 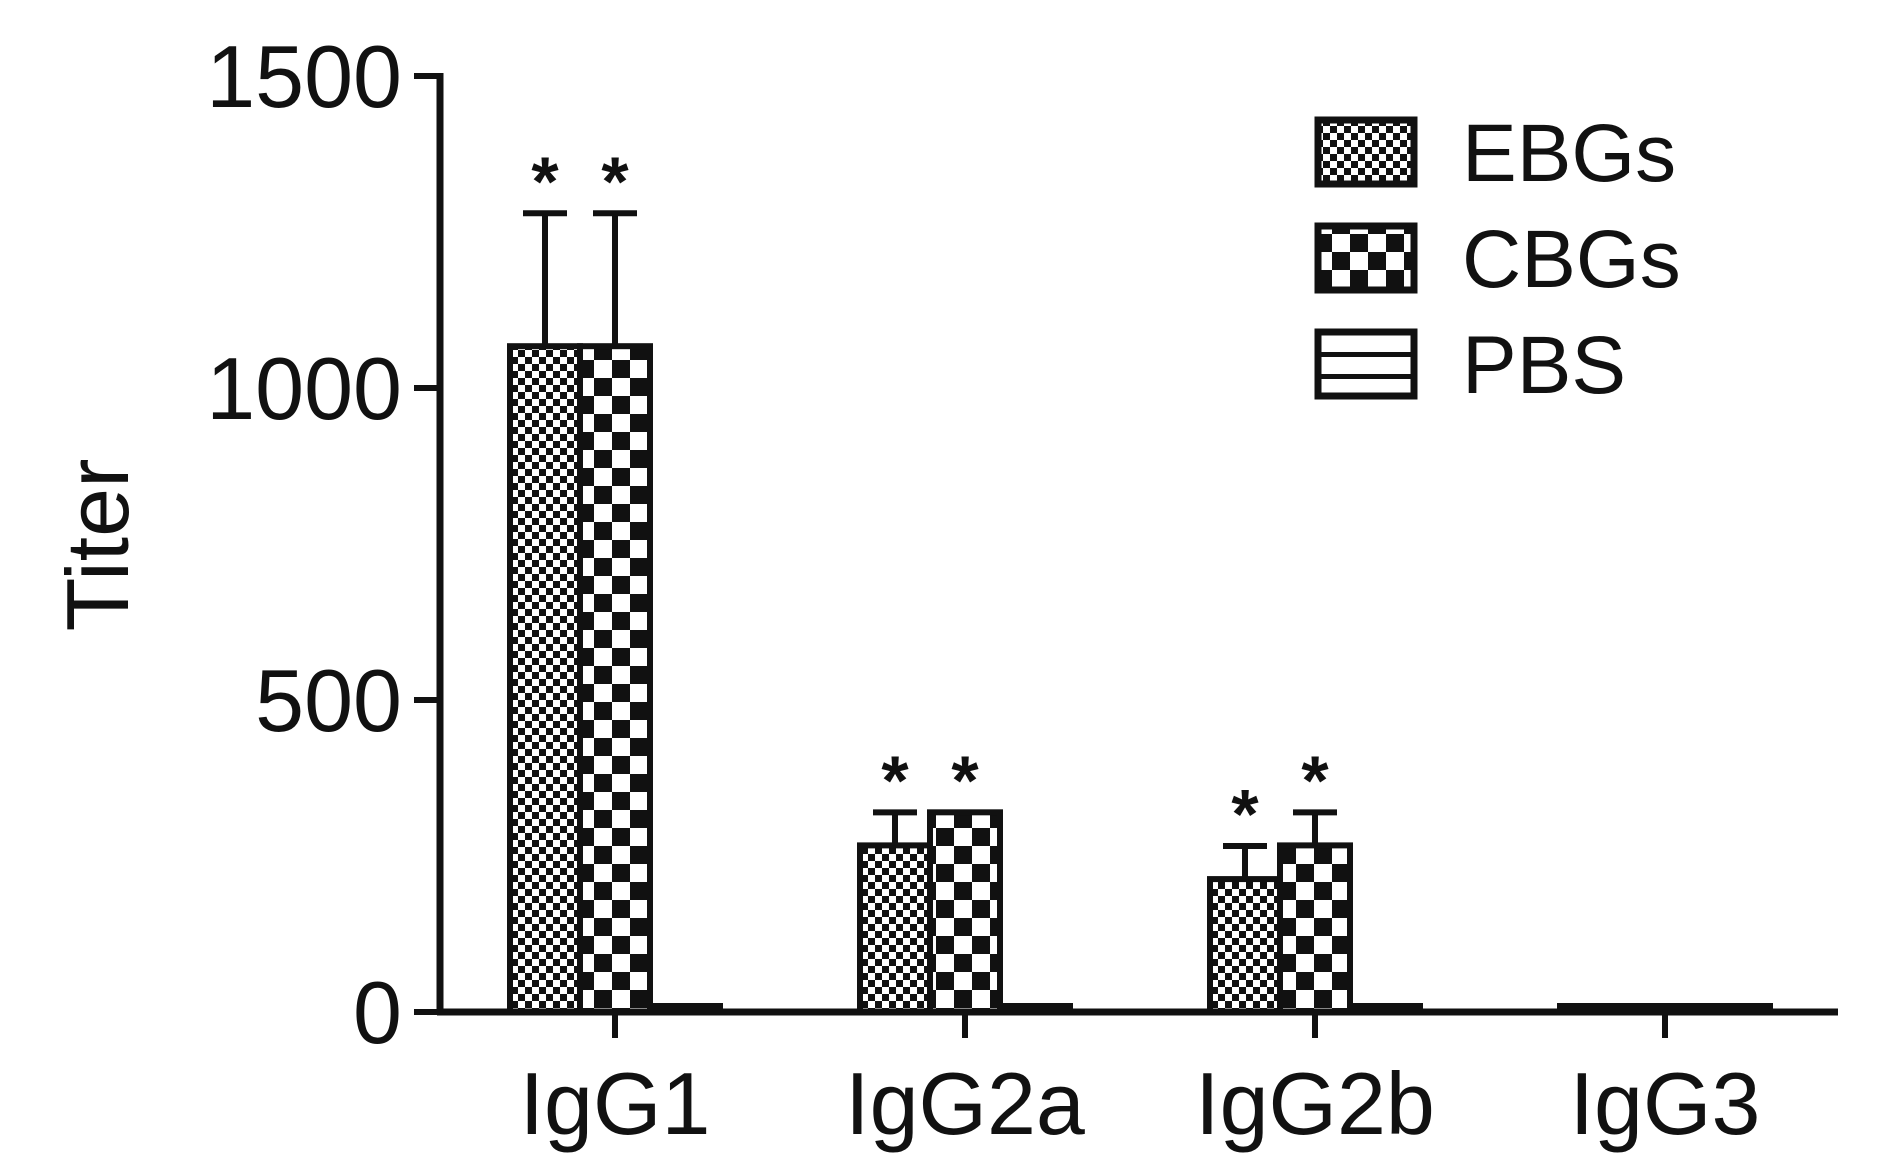 I want to click on legend: EBGs CBGs PBS, so click(x=1497, y=259).